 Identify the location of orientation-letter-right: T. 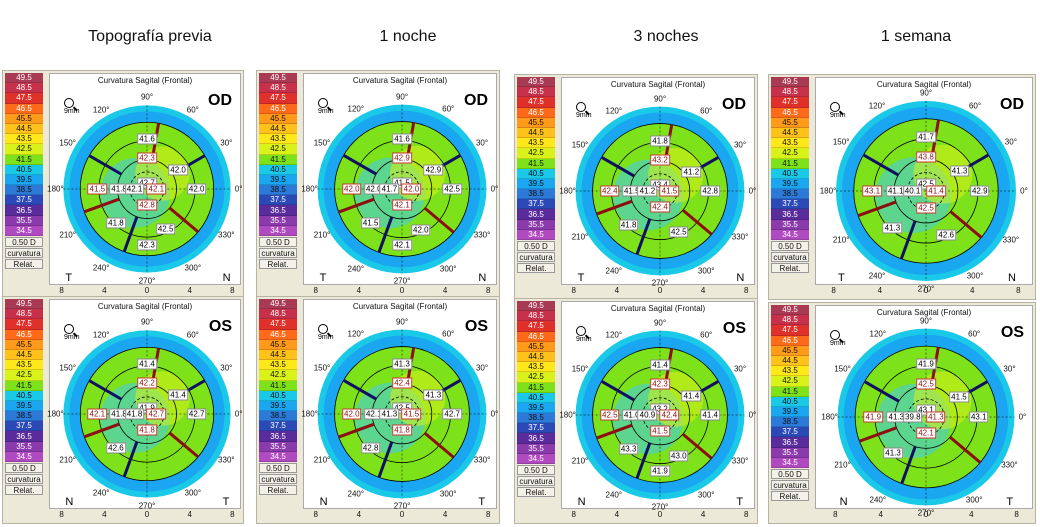
(740, 502).